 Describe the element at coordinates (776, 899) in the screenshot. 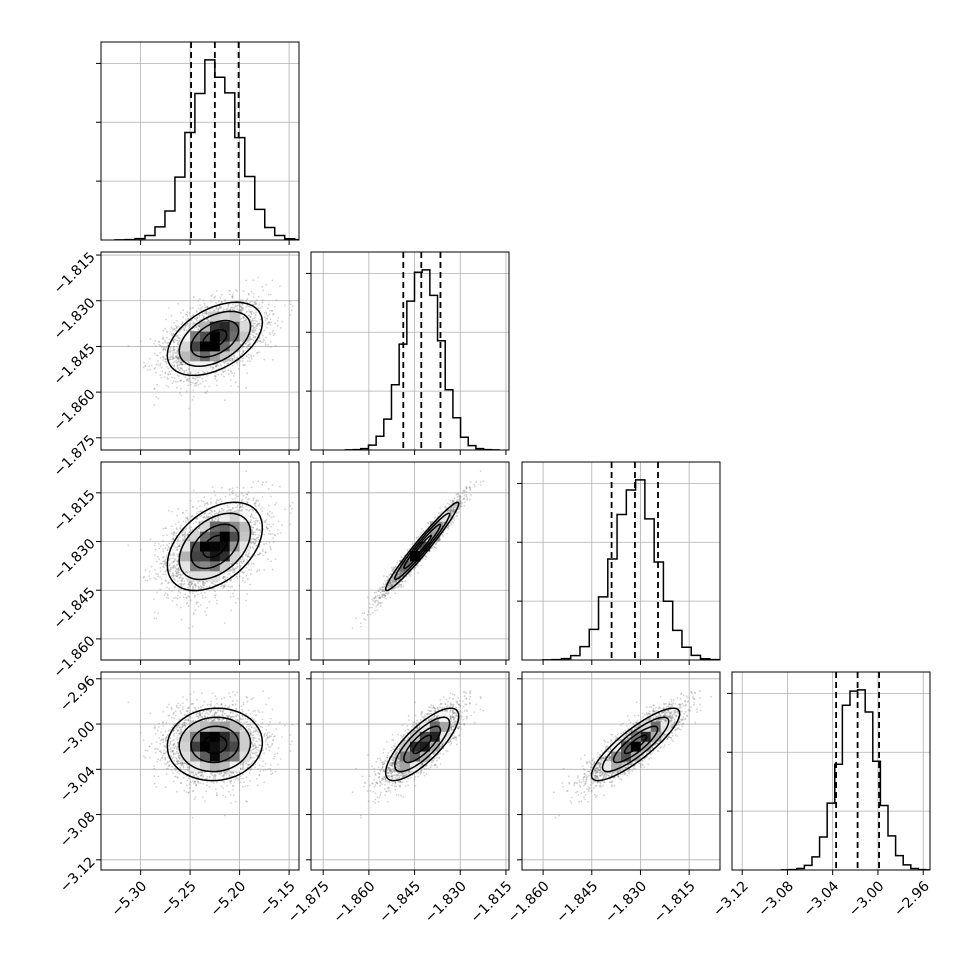

I see `x-tick-label: −3.08` at that location.